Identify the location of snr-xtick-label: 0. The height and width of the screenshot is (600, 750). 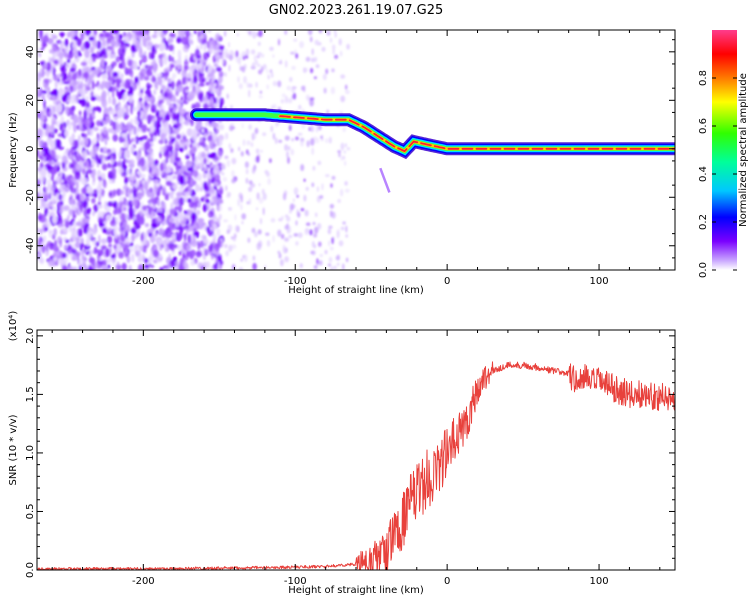
(447, 581).